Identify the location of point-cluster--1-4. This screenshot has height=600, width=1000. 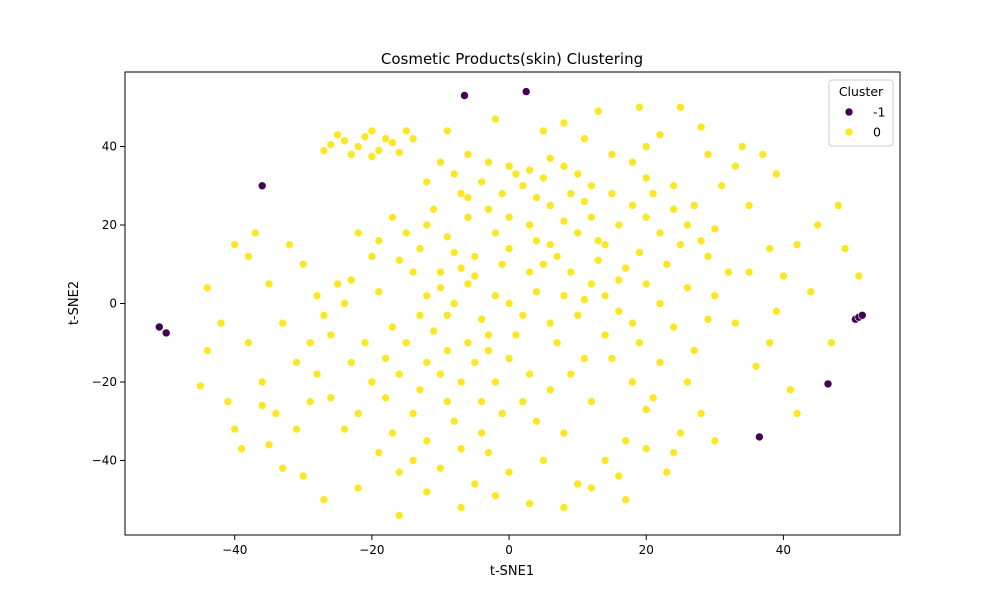
(166, 333).